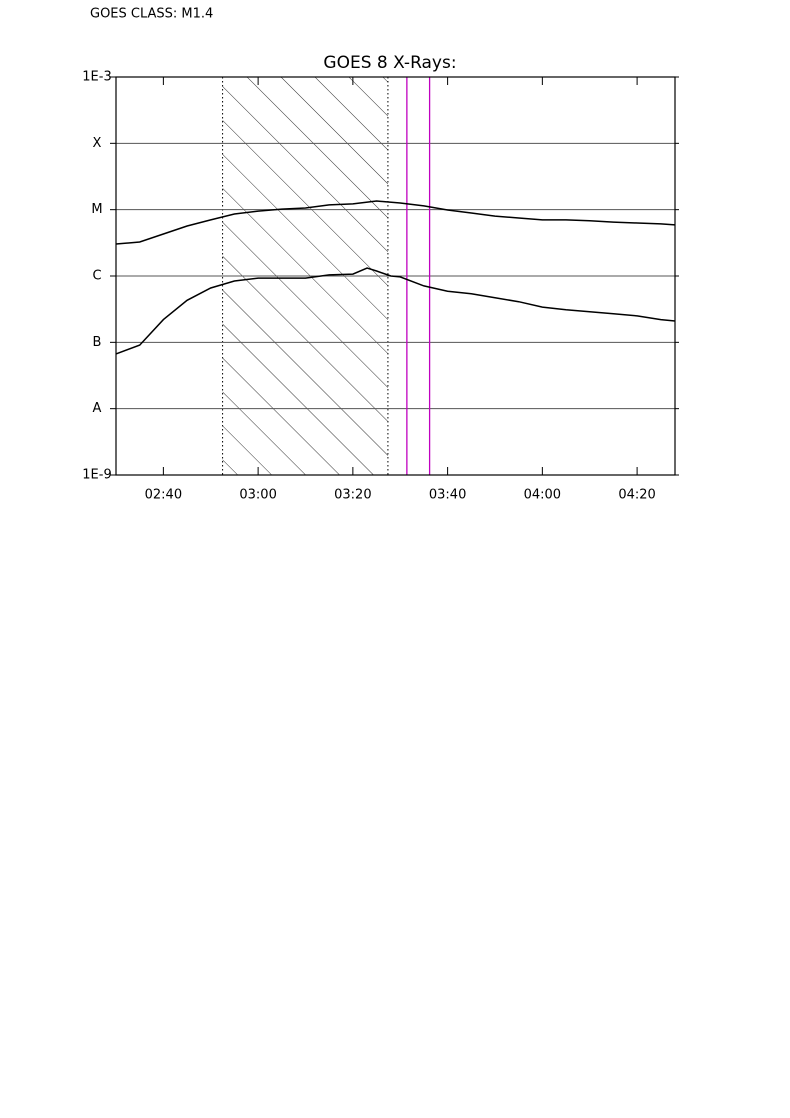  Describe the element at coordinates (163, 495) in the screenshot. I see `x-tick-label: 02:40` at that location.